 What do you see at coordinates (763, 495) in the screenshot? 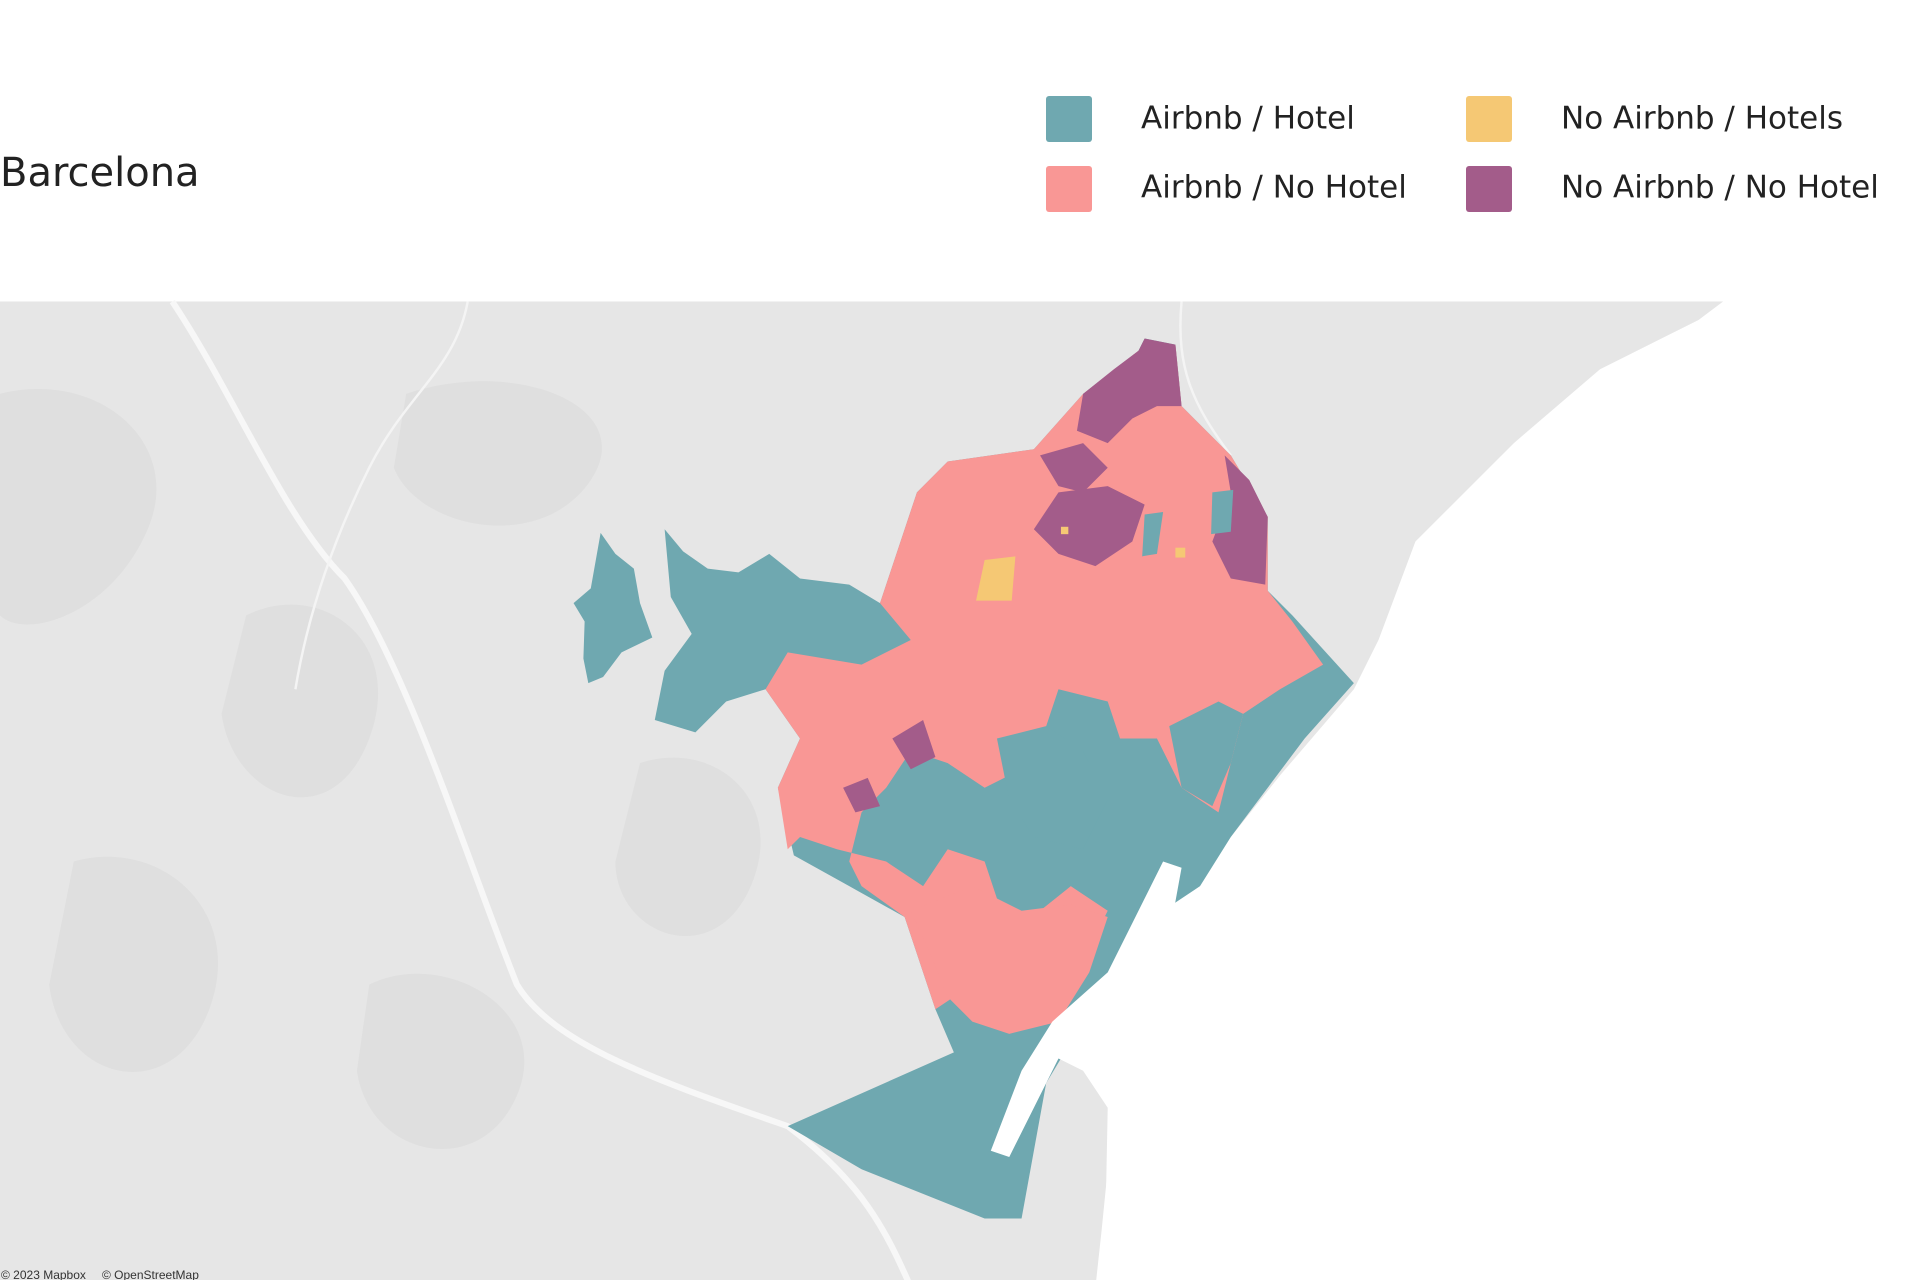
I see `road` at bounding box center [763, 495].